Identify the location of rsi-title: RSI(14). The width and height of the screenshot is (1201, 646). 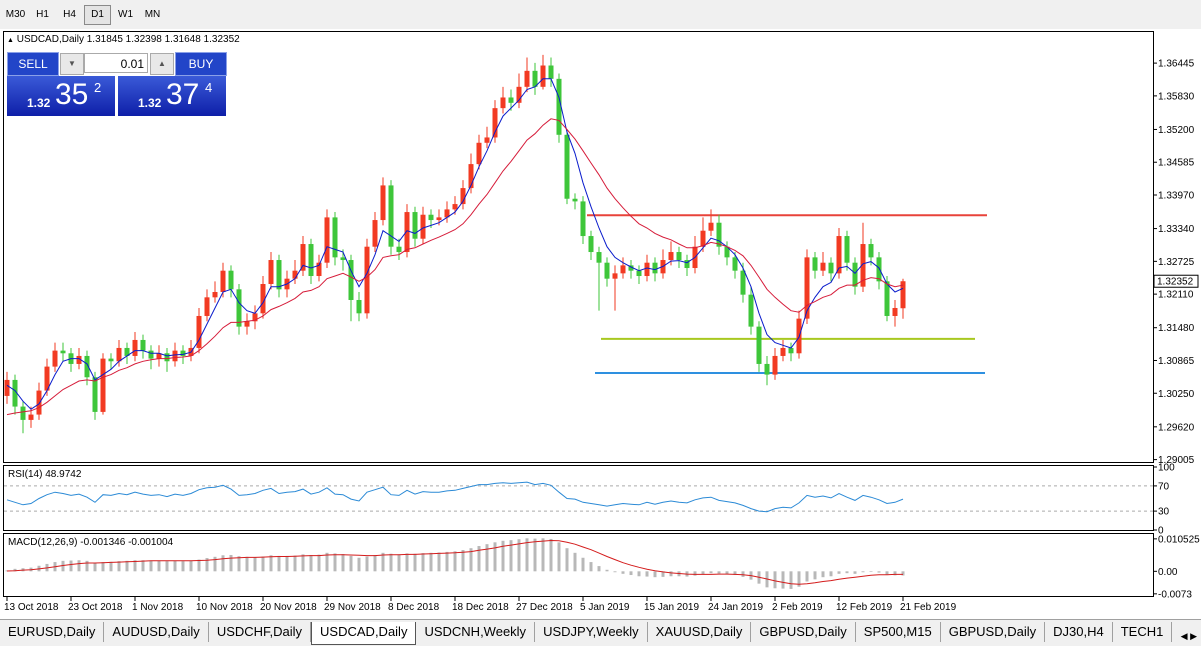
(25, 474).